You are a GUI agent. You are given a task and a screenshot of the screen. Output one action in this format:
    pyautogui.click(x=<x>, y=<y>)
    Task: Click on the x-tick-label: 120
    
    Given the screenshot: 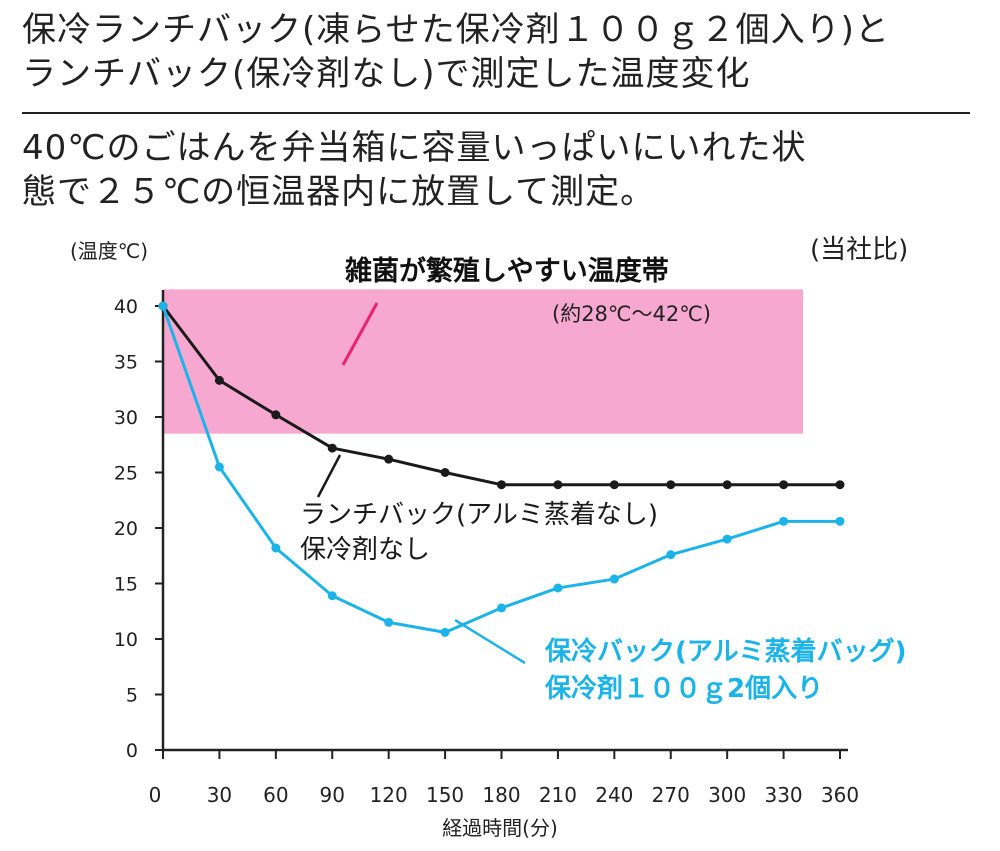 What is the action you would take?
    pyautogui.click(x=389, y=795)
    